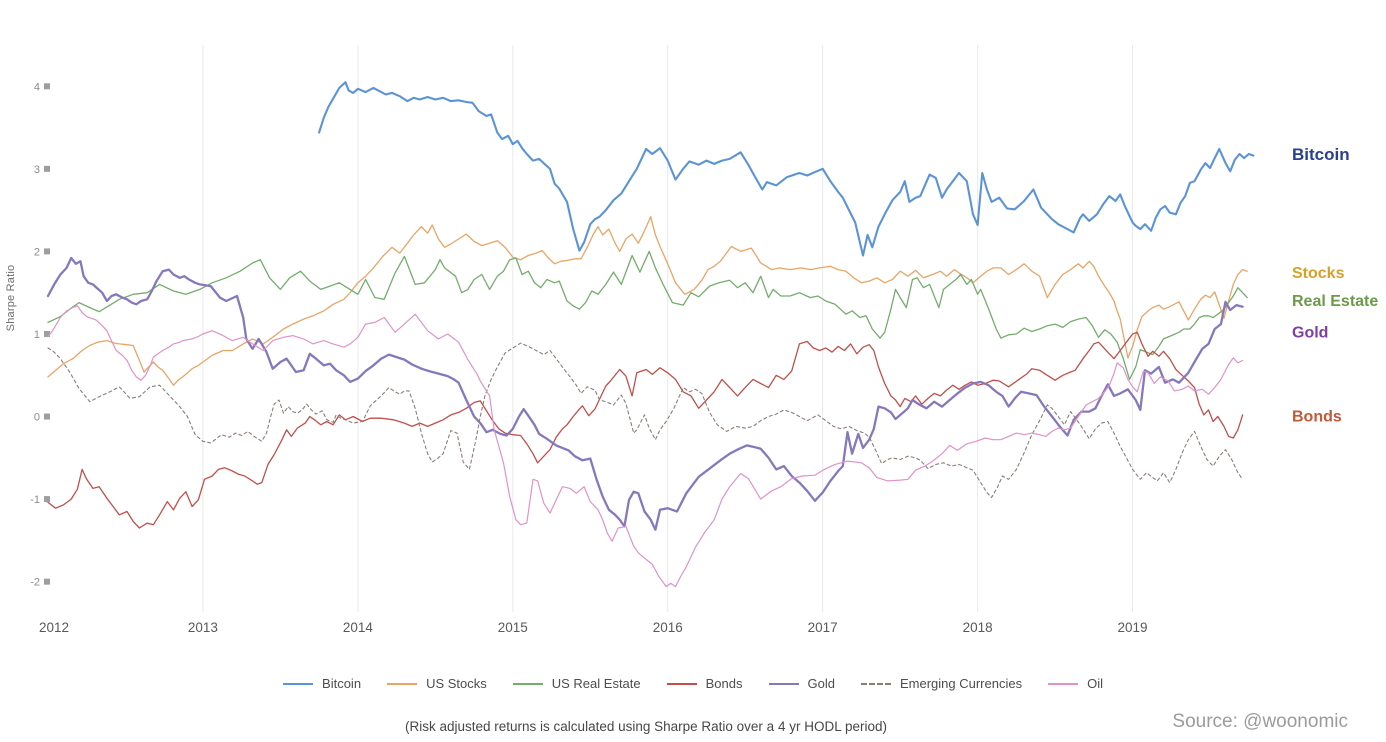 The width and height of the screenshot is (1386, 742). I want to click on legend-label: US Stocks, so click(456, 683).